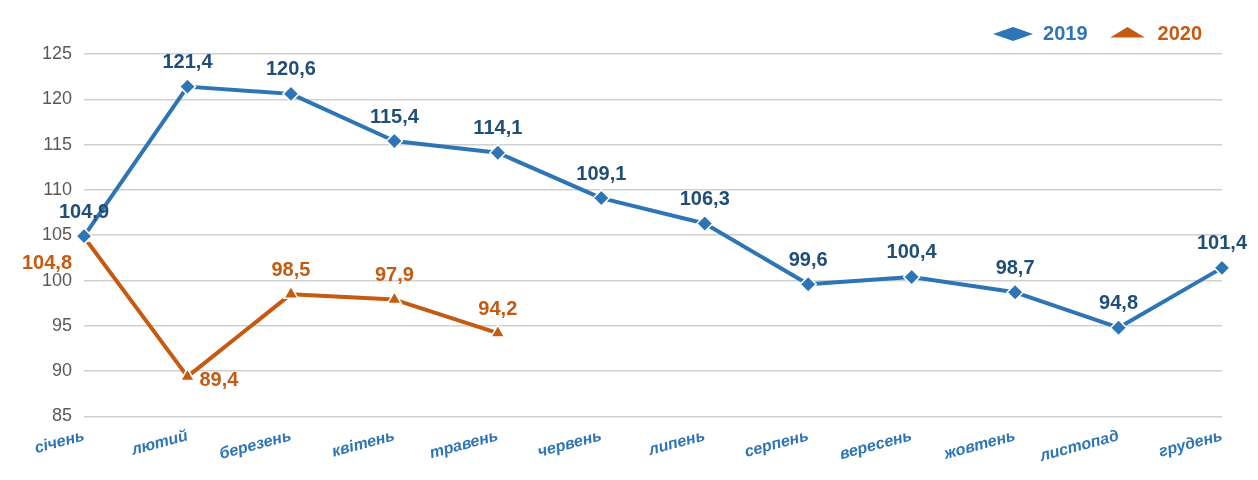  Describe the element at coordinates (62, 370) in the screenshot. I see `y-tick-label: 90` at that location.